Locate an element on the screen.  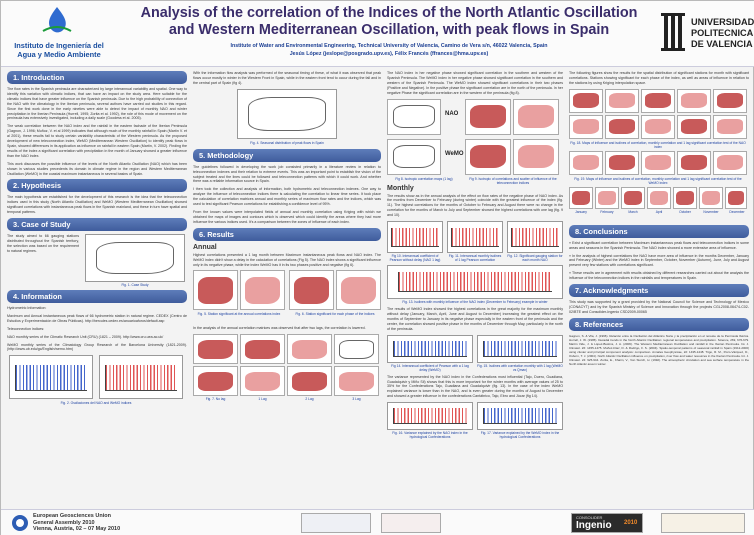
wemo-label: WeMO is located at coordinates (454, 153).